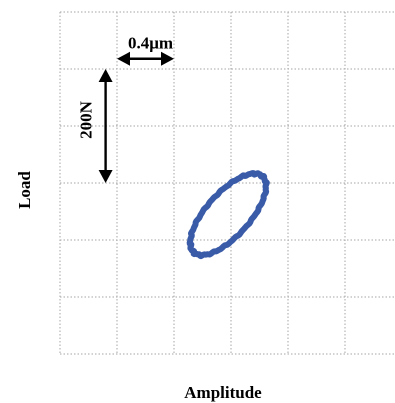  I want to click on horizontal-scale-label: 0.4μm, so click(150, 43).